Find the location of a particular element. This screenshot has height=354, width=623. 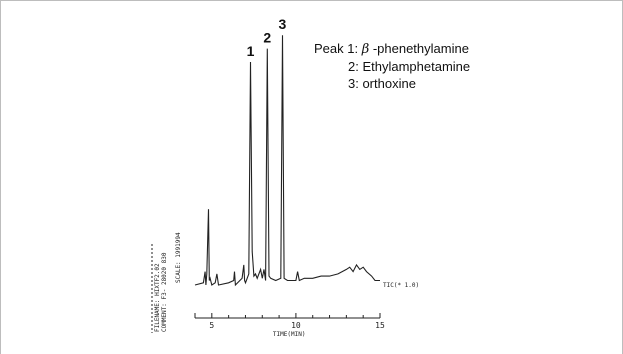

peak-label-2: 2 is located at coordinates (267, 38).